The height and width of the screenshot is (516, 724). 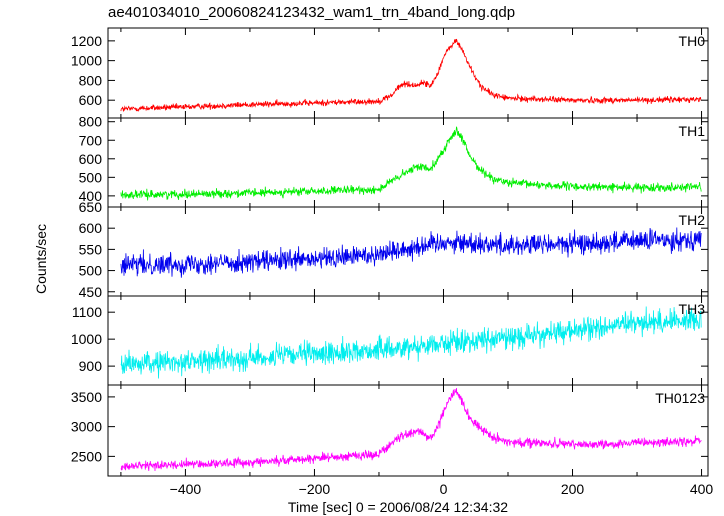 I want to click on y-tick-label: 1200, so click(x=86, y=41).